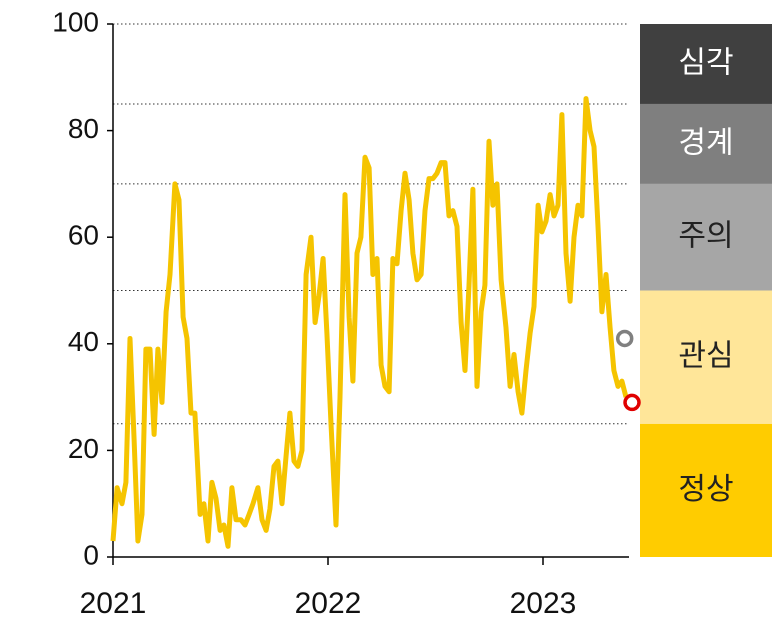 This screenshot has height=632, width=774. Describe the element at coordinates (83, 128) in the screenshot. I see `y-tick-label: 80` at that location.